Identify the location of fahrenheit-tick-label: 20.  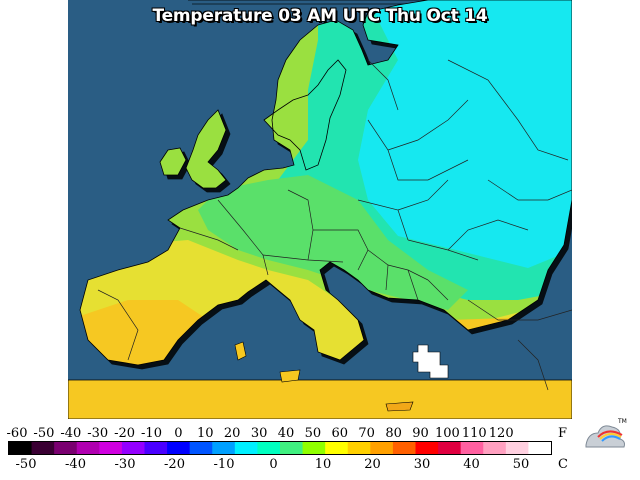
(232, 433).